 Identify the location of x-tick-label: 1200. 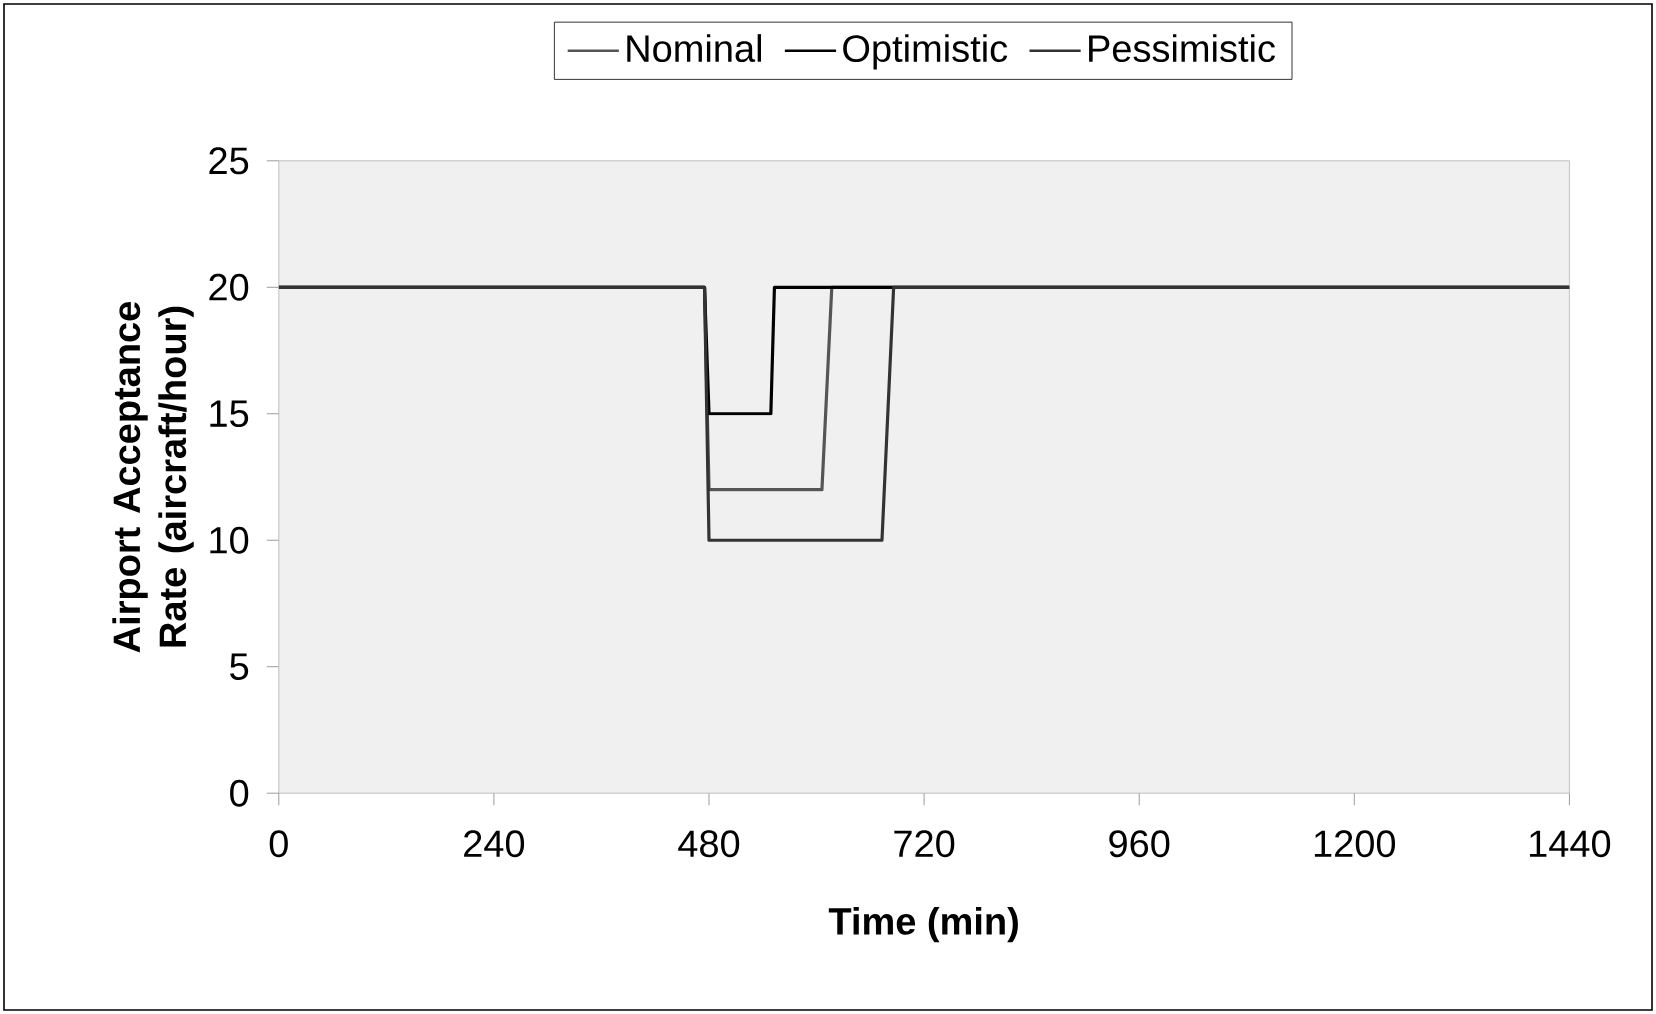
(1355, 844).